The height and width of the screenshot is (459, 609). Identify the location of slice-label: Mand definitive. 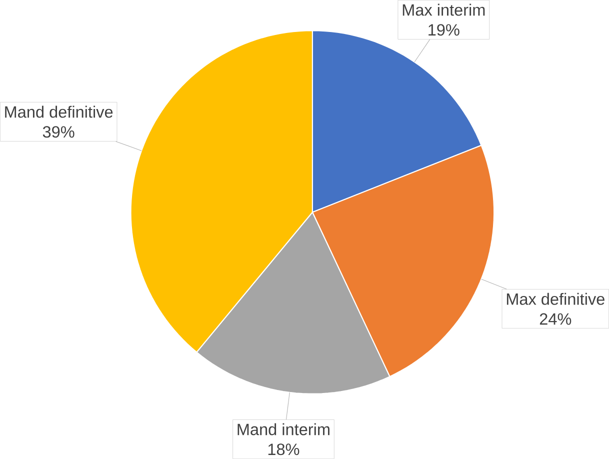
(59, 112).